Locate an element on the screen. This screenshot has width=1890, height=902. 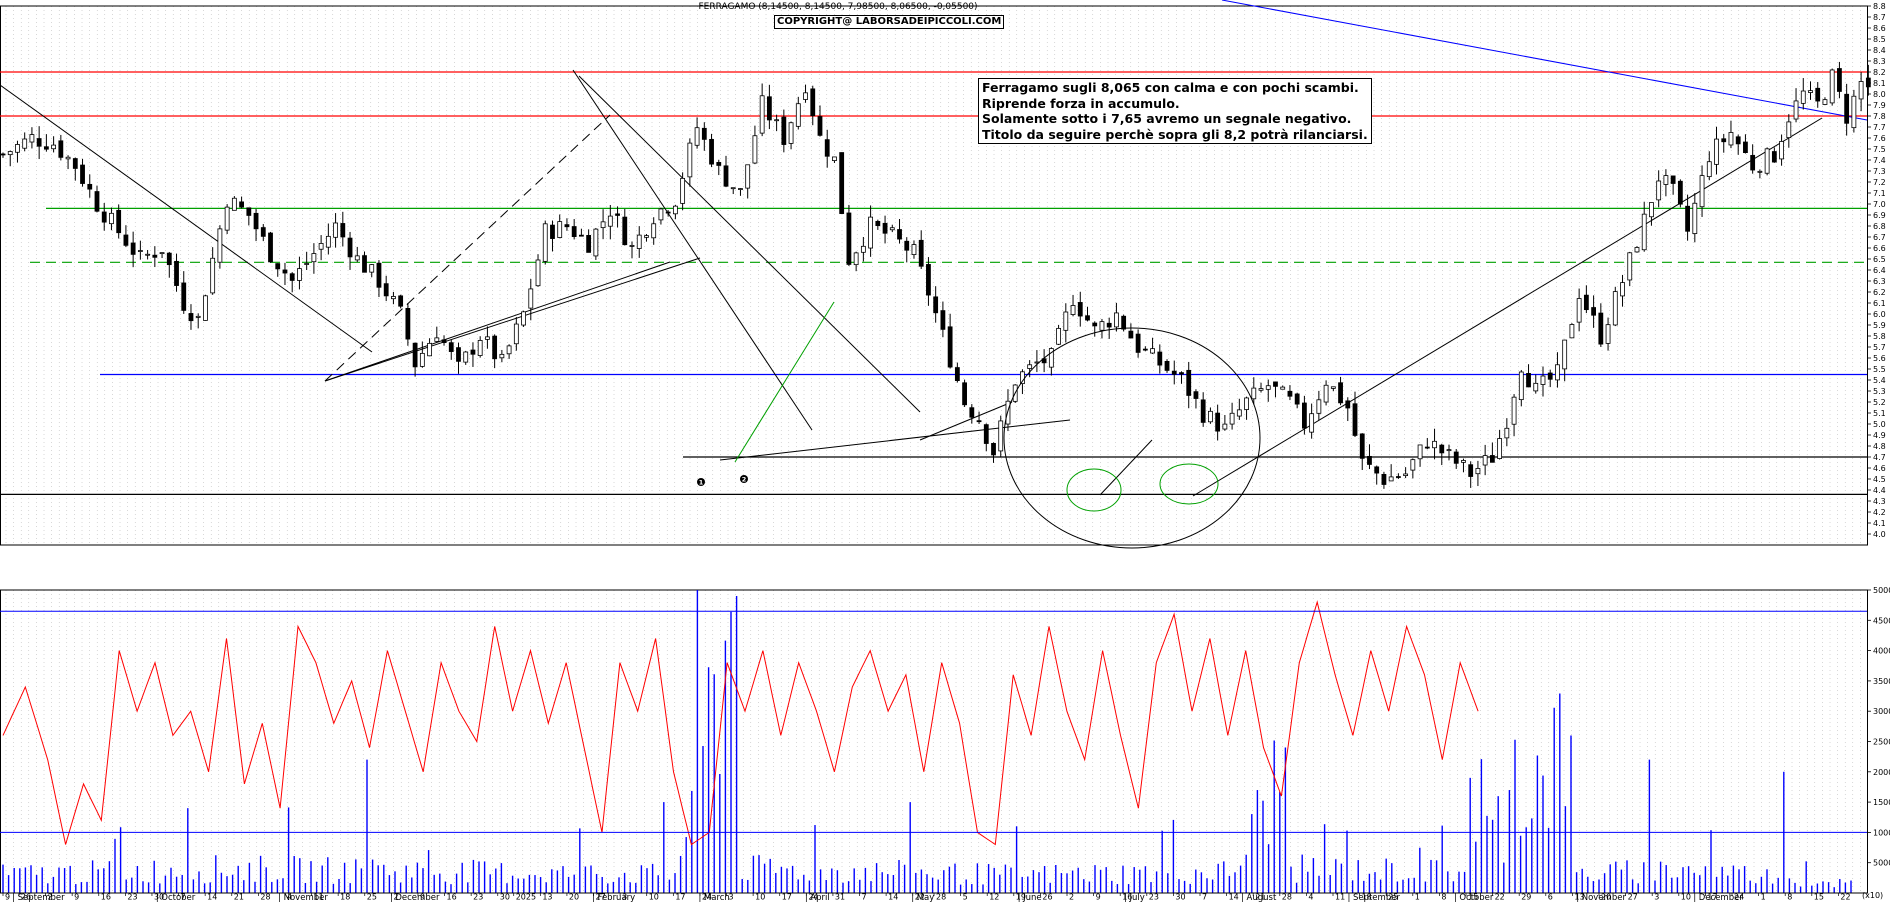
date-tick-label: 29 is located at coordinates (1526, 897).